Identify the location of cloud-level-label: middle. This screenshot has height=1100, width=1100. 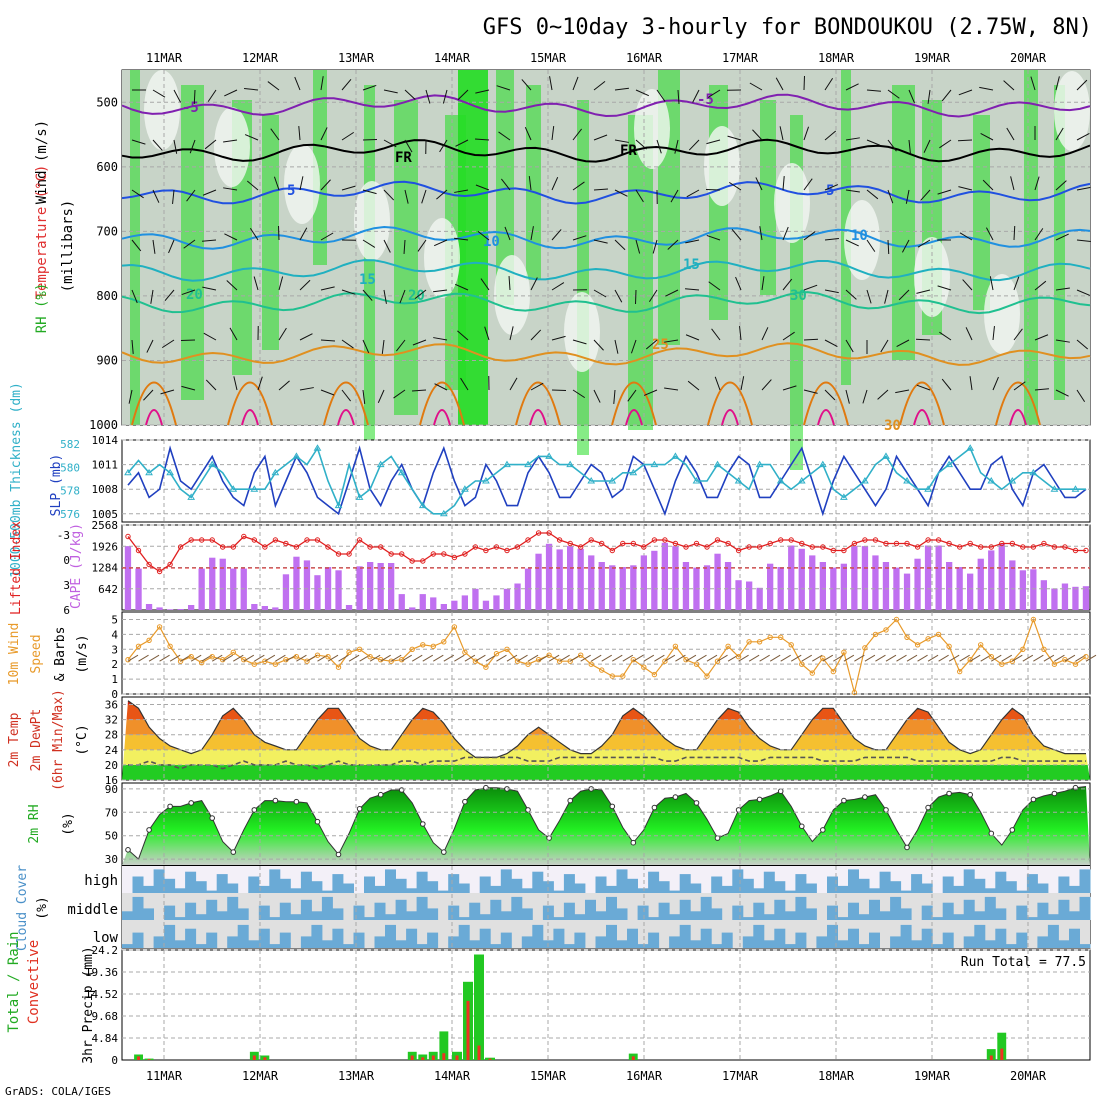
(92, 910).